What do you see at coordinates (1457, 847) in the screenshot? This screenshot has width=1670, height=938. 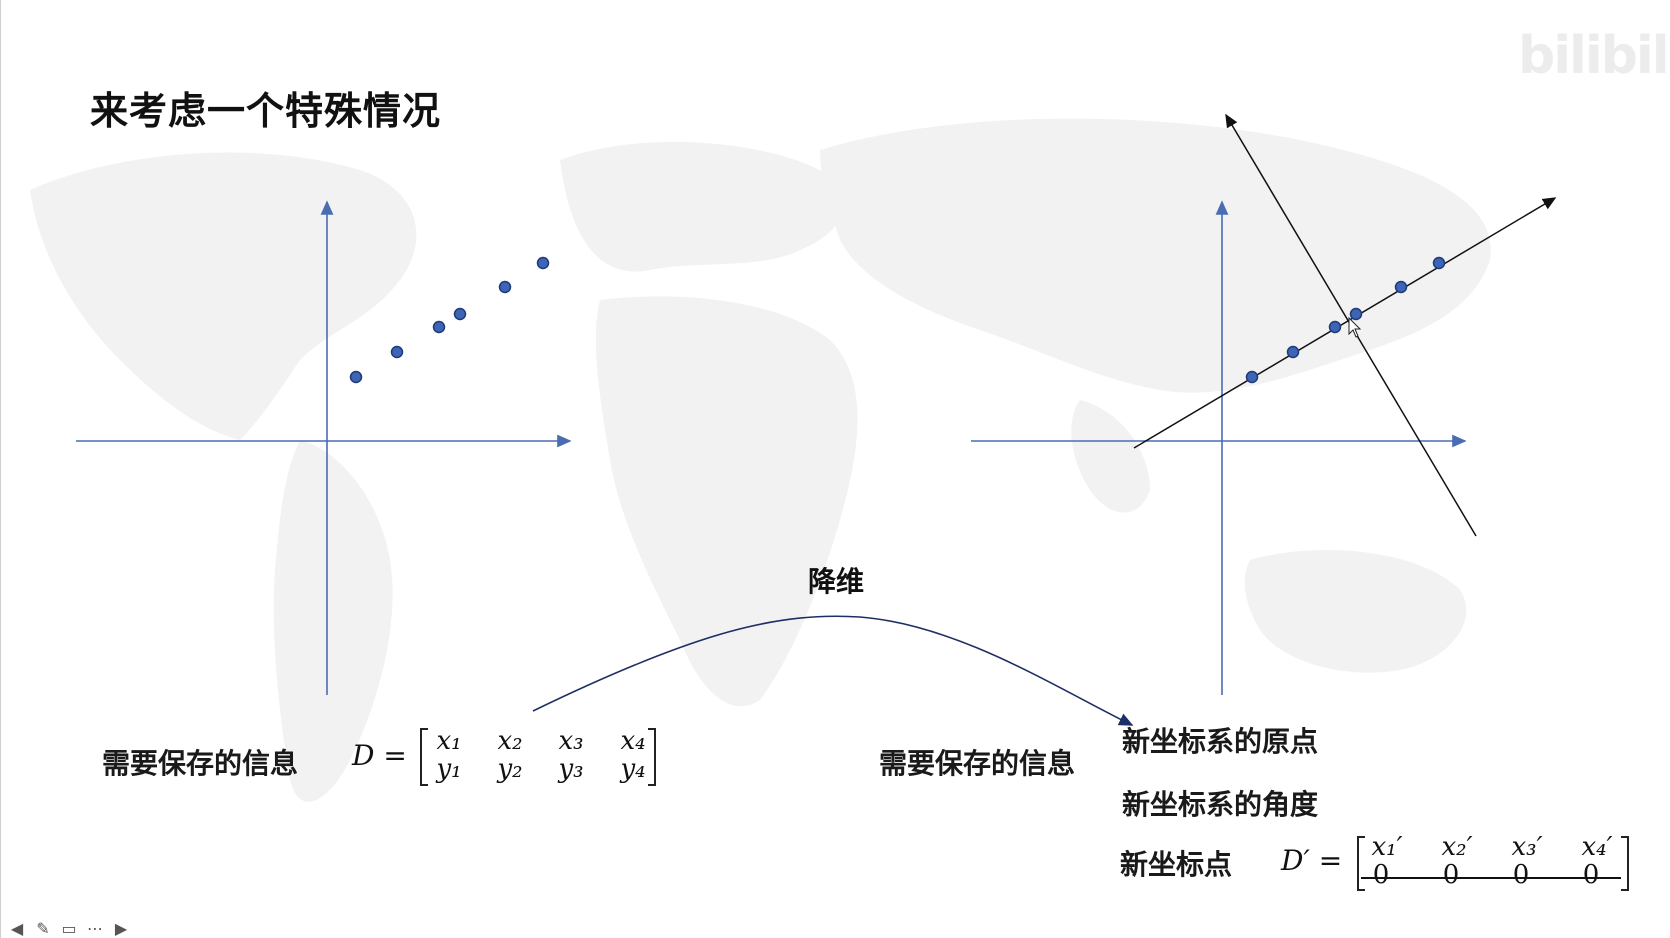 I see `matrix-d-prime-cell: x₂′` at bounding box center [1457, 847].